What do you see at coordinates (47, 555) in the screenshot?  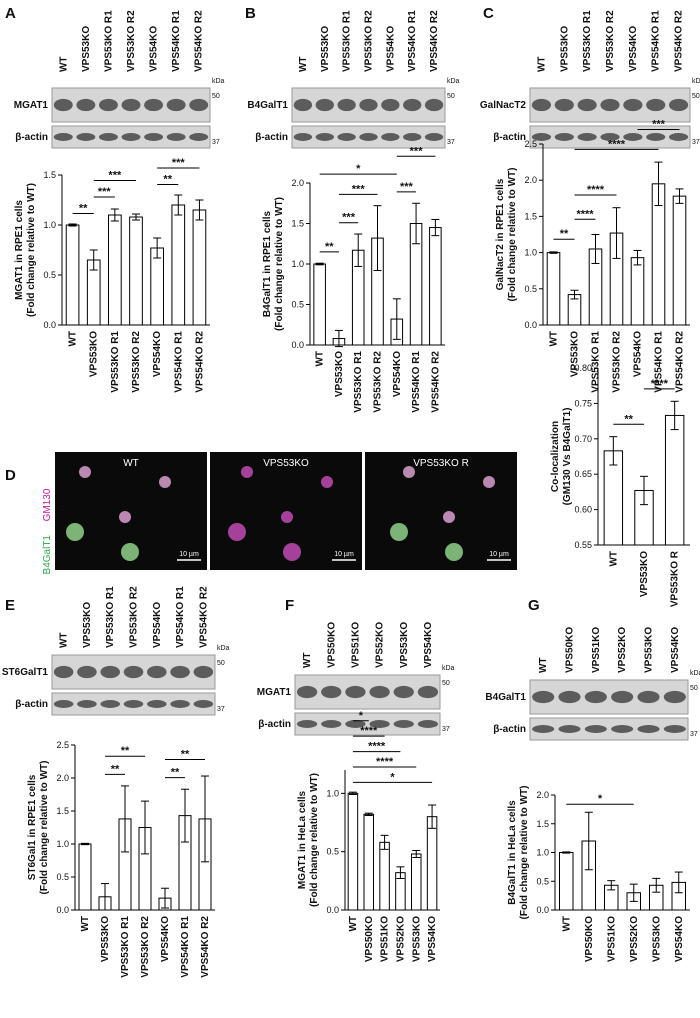 I see `channel-label: B4GalT1` at bounding box center [47, 555].